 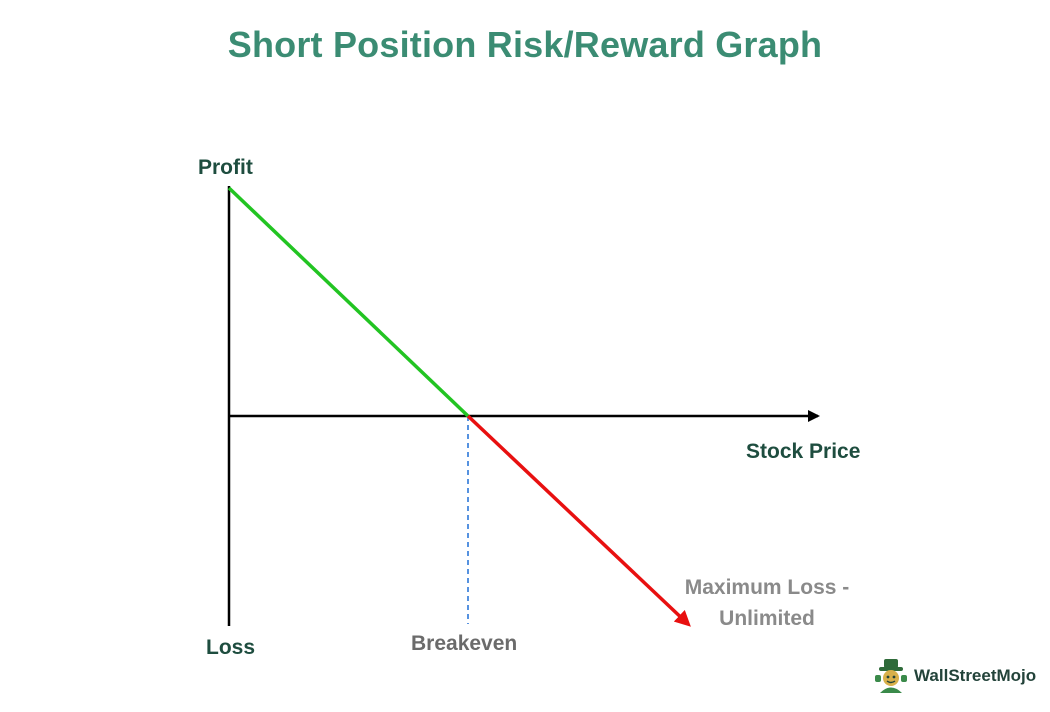 What do you see at coordinates (767, 603) in the screenshot?
I see `max-loss-label: Maximum Loss - Unlimited` at bounding box center [767, 603].